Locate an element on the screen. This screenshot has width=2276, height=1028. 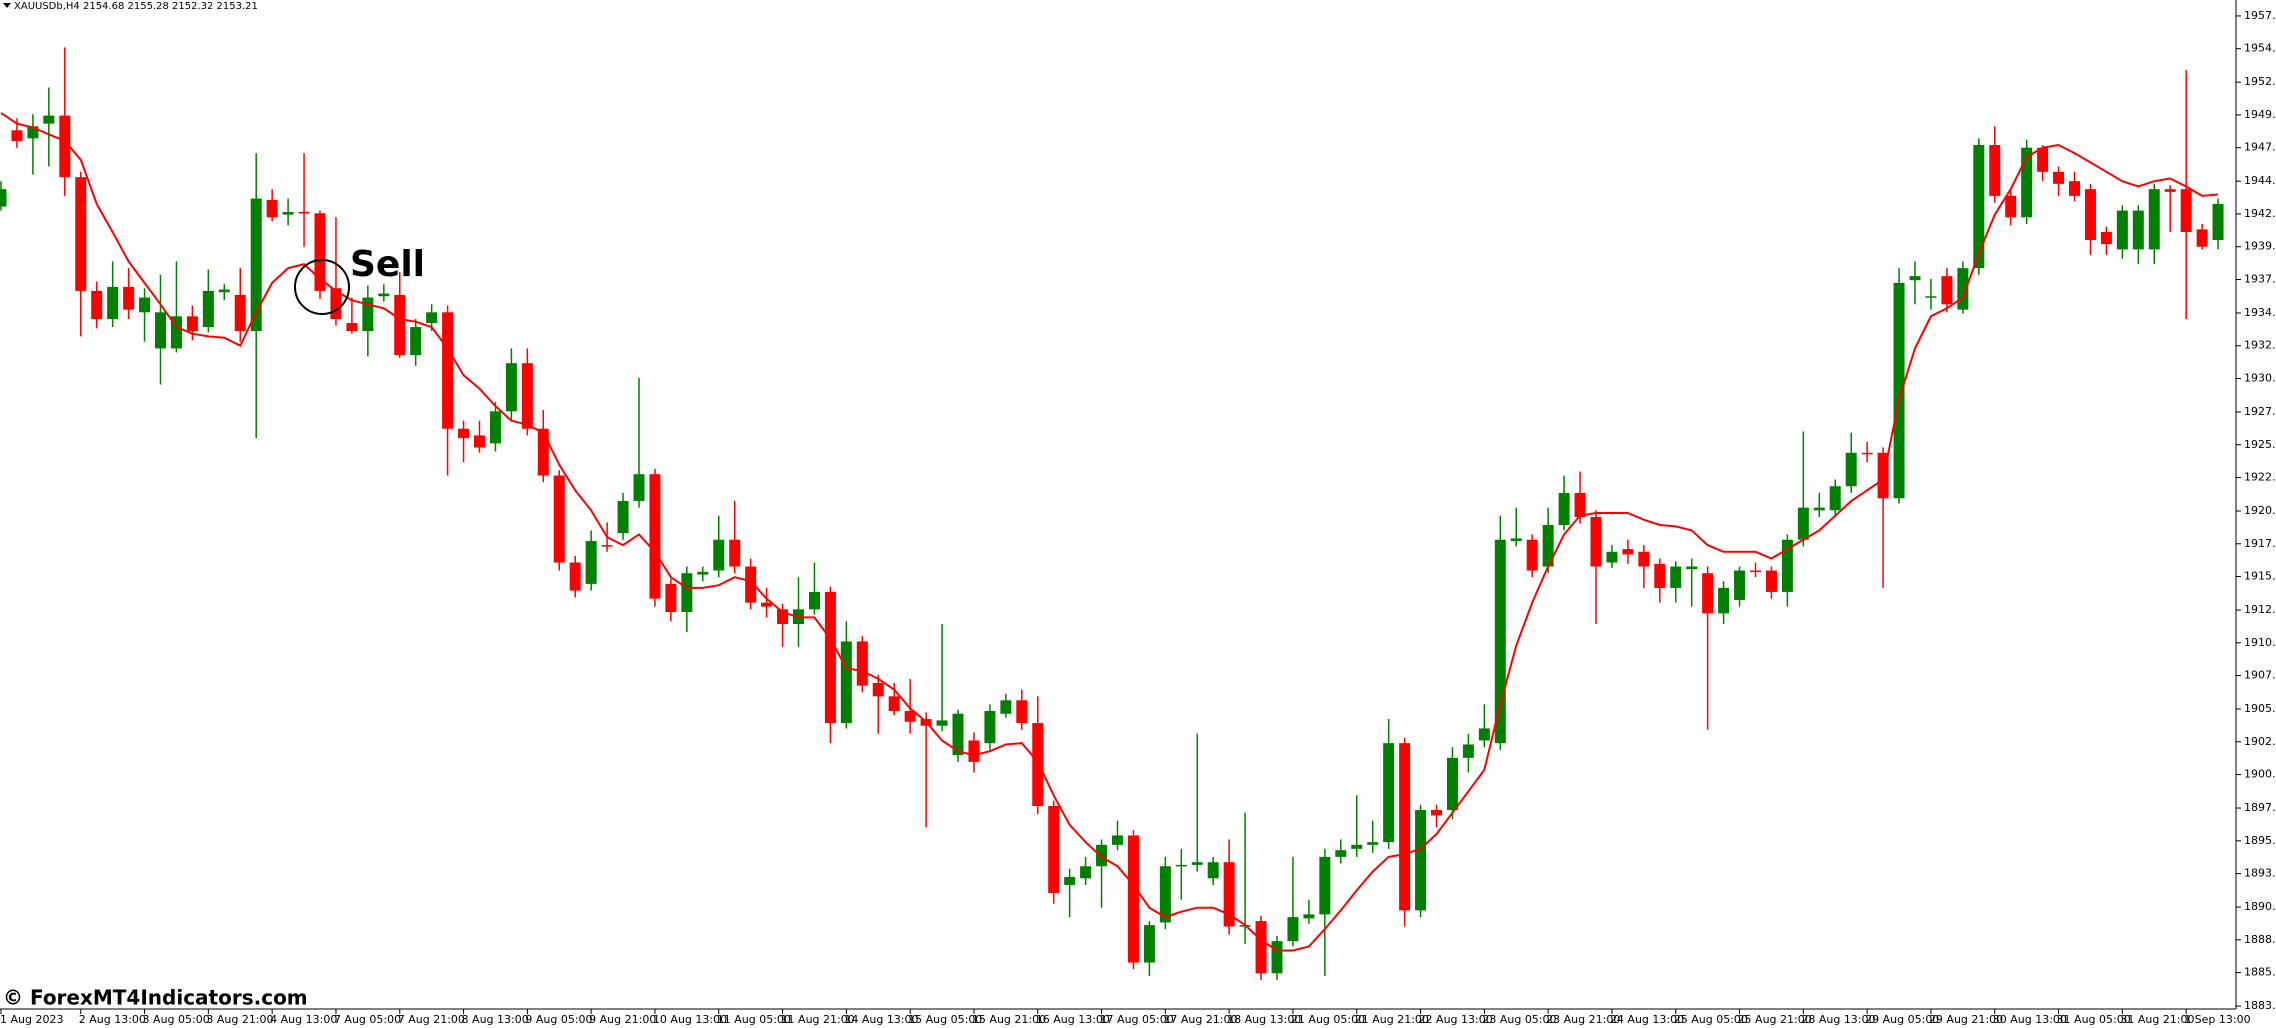
y-tick-label: 1890.55 is located at coordinates (2260, 906).